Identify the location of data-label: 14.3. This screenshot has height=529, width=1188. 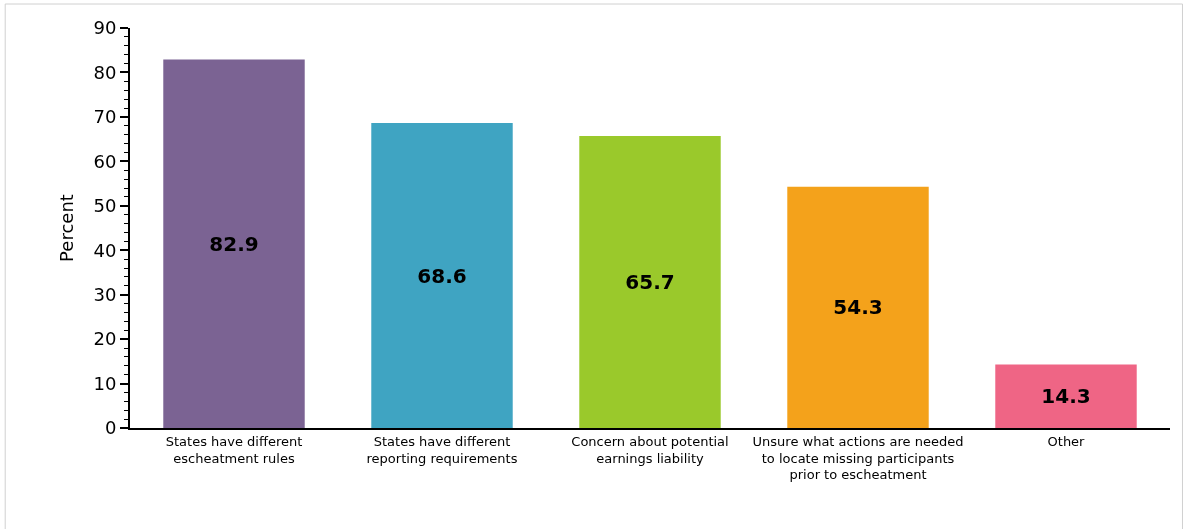
(1066, 396).